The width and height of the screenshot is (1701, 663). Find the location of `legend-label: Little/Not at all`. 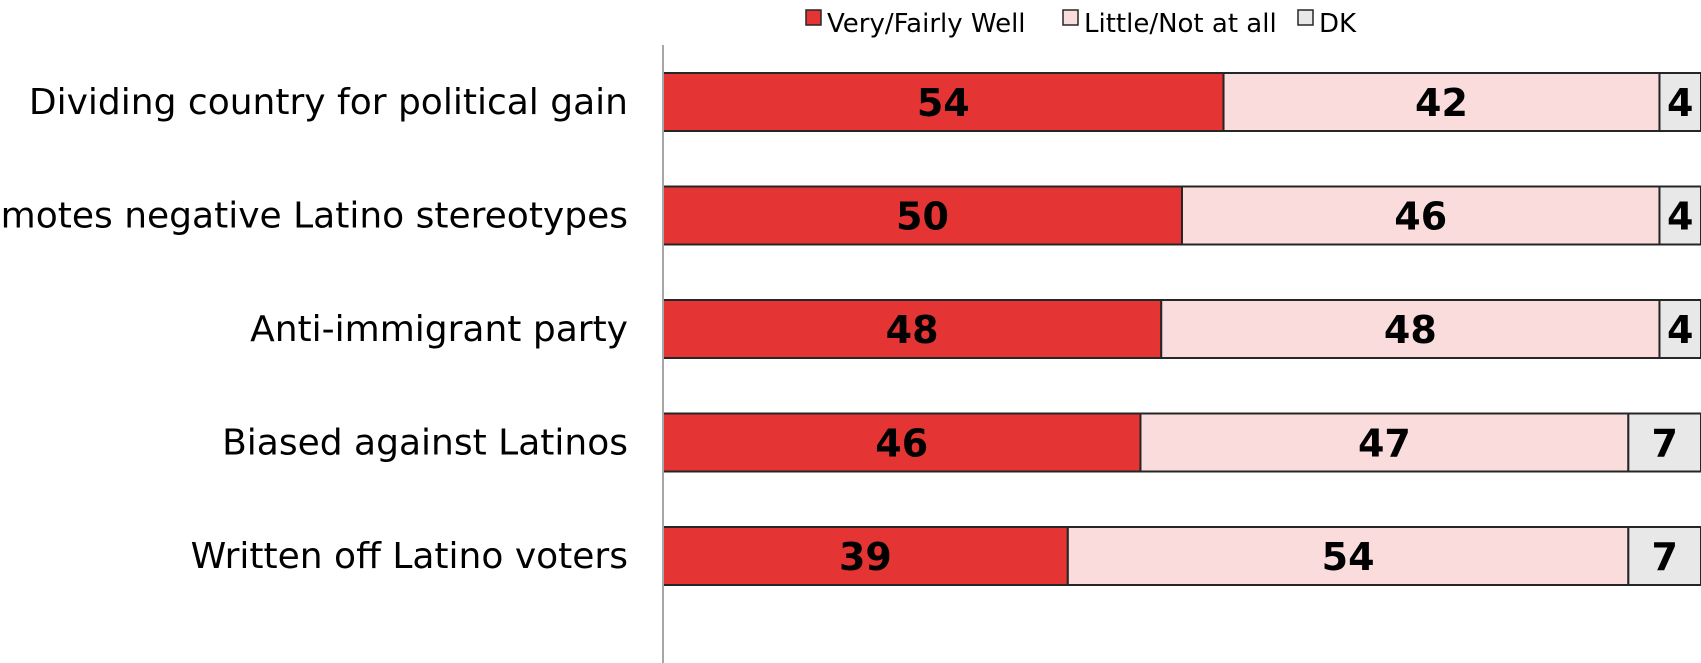

legend-label: Little/Not at all is located at coordinates (1180, 24).